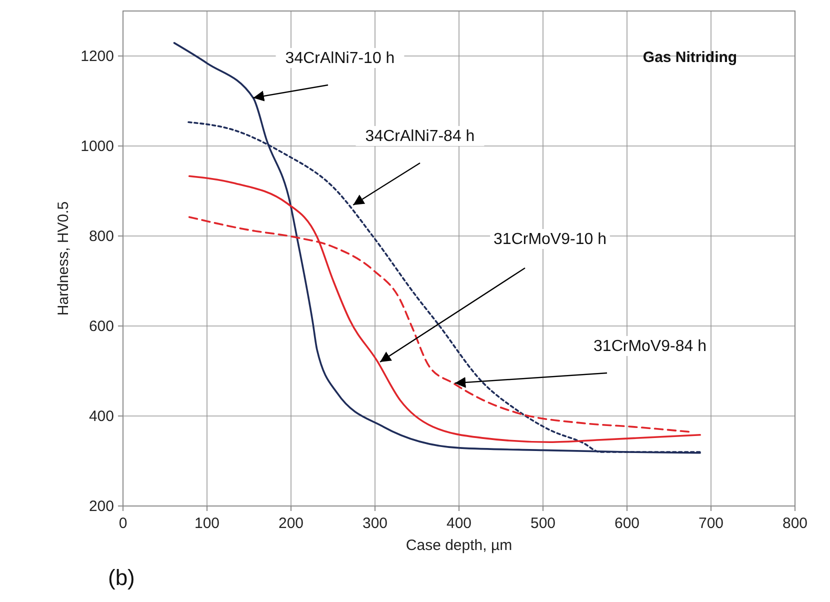  Describe the element at coordinates (207, 523) in the screenshot. I see `x-tick-label: 100` at that location.